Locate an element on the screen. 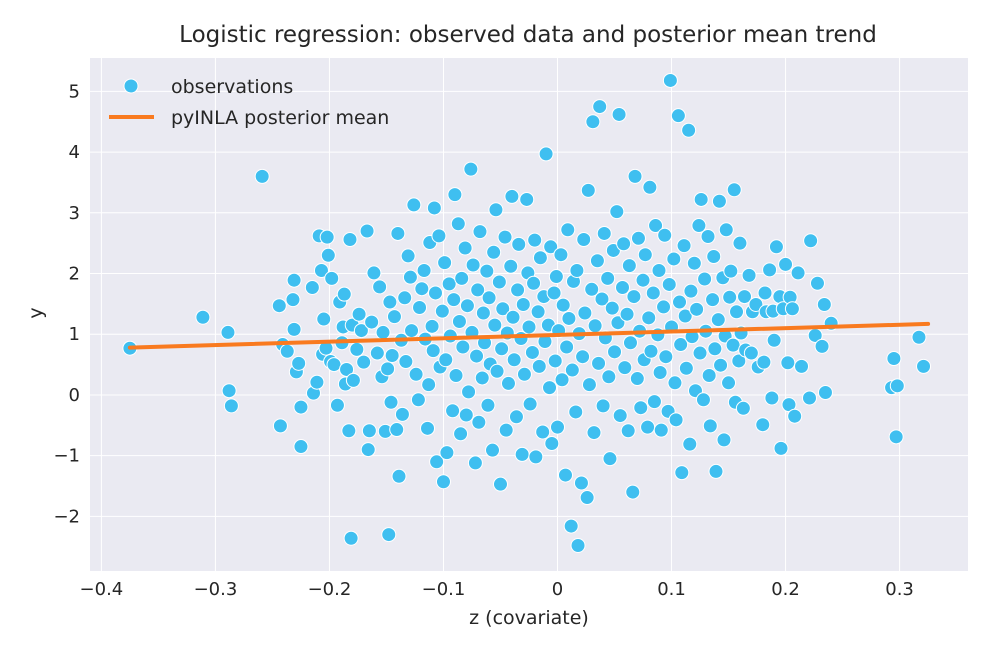 This screenshot has height=656, width=992. x-tick-label: −0.2 is located at coordinates (330, 589).